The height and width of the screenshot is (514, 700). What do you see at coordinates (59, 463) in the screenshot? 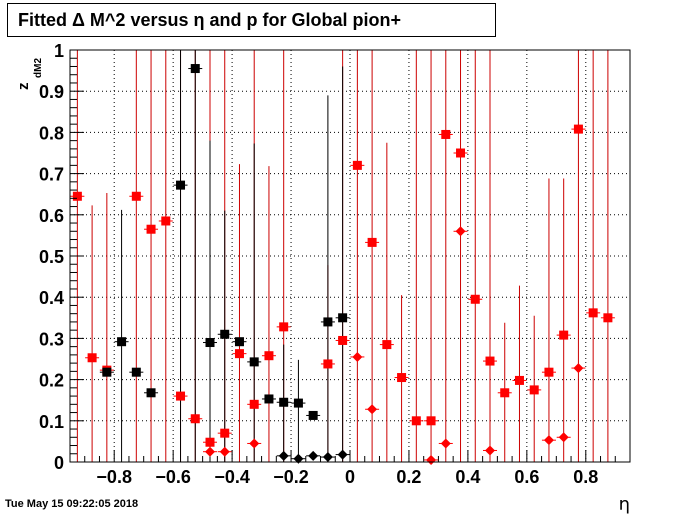
I see `y-tick-label: 0` at bounding box center [59, 463].